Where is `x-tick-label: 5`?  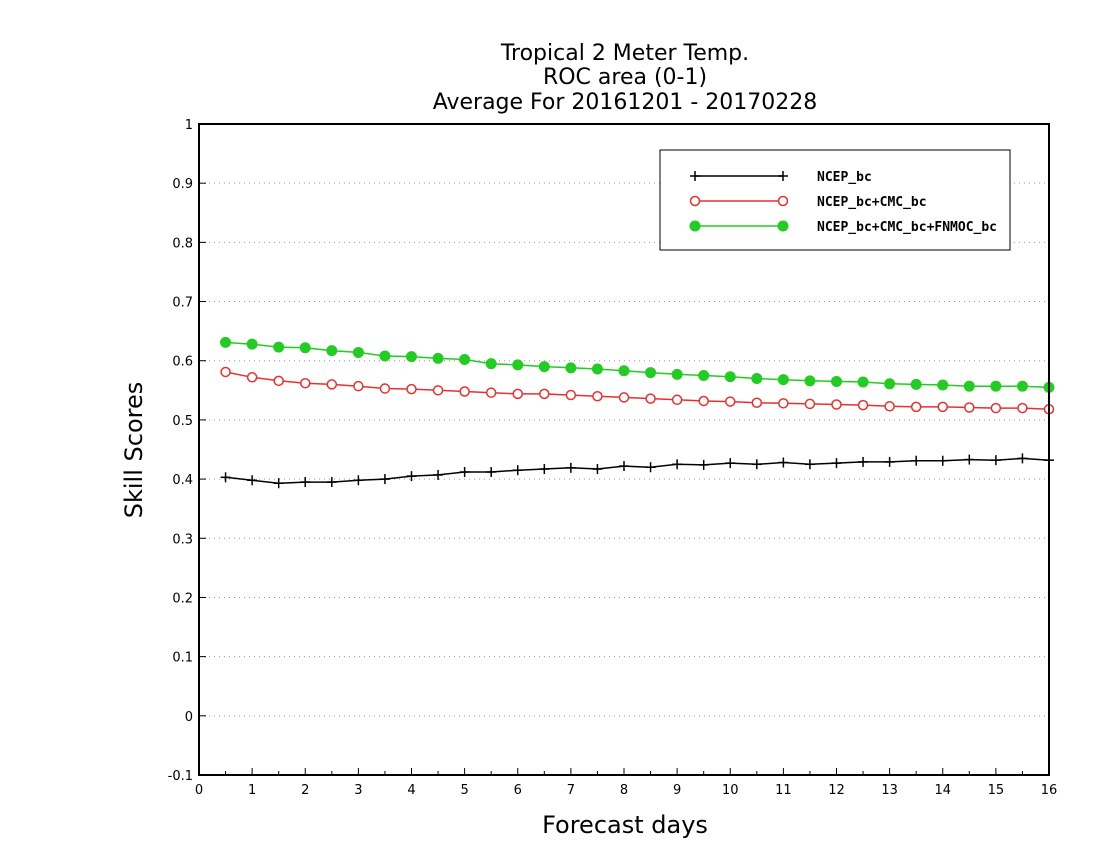
x-tick-label: 5 is located at coordinates (464, 790).